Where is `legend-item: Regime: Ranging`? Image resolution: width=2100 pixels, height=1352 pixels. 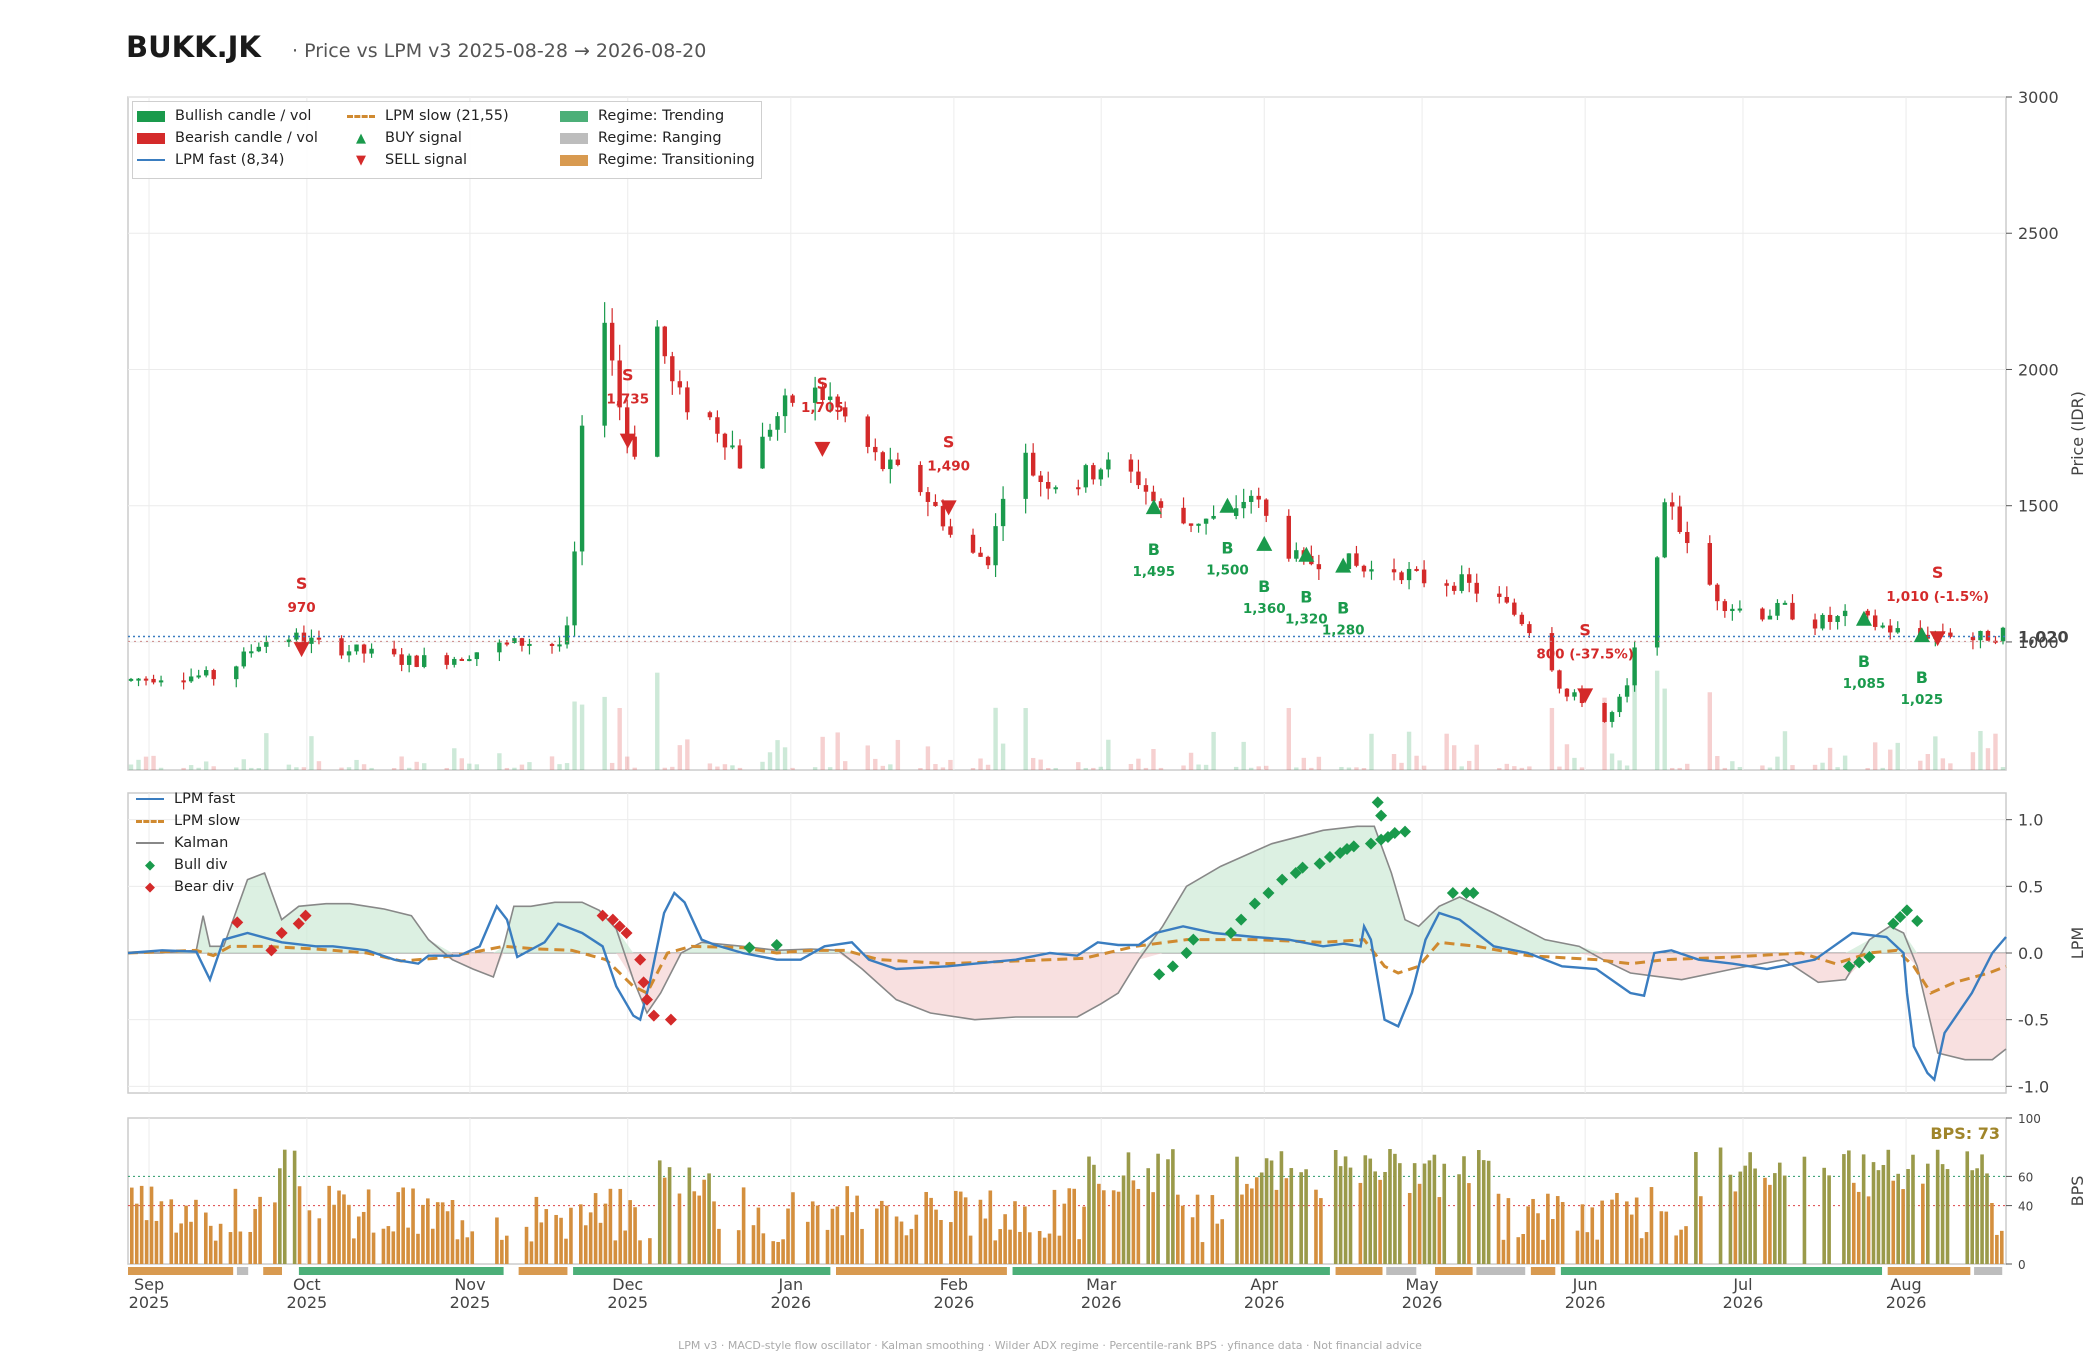
legend-item: Regime: Ranging is located at coordinates (660, 138).